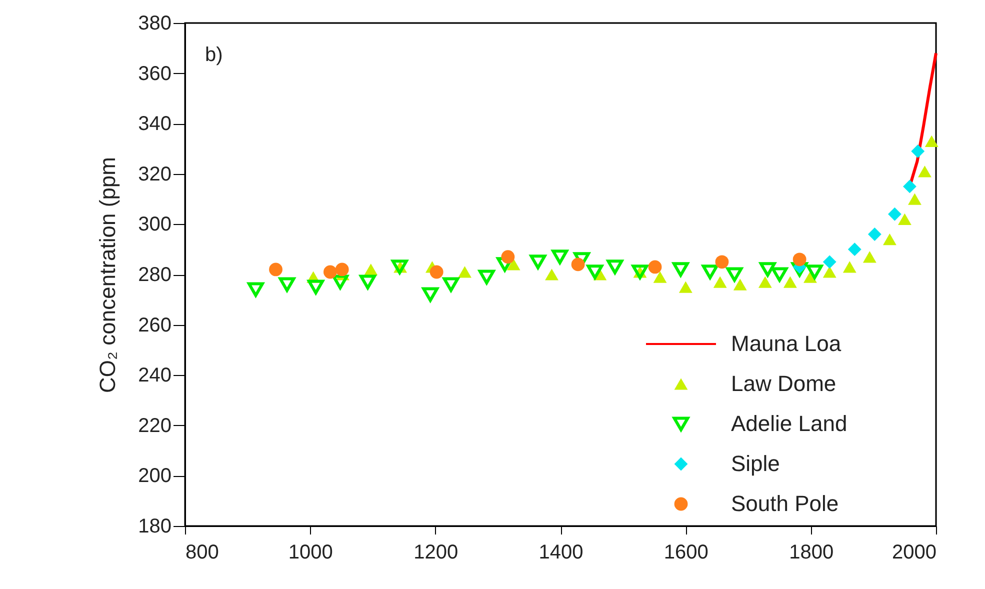  What do you see at coordinates (155, 527) in the screenshot?
I see `y-tick-label: 180` at bounding box center [155, 527].